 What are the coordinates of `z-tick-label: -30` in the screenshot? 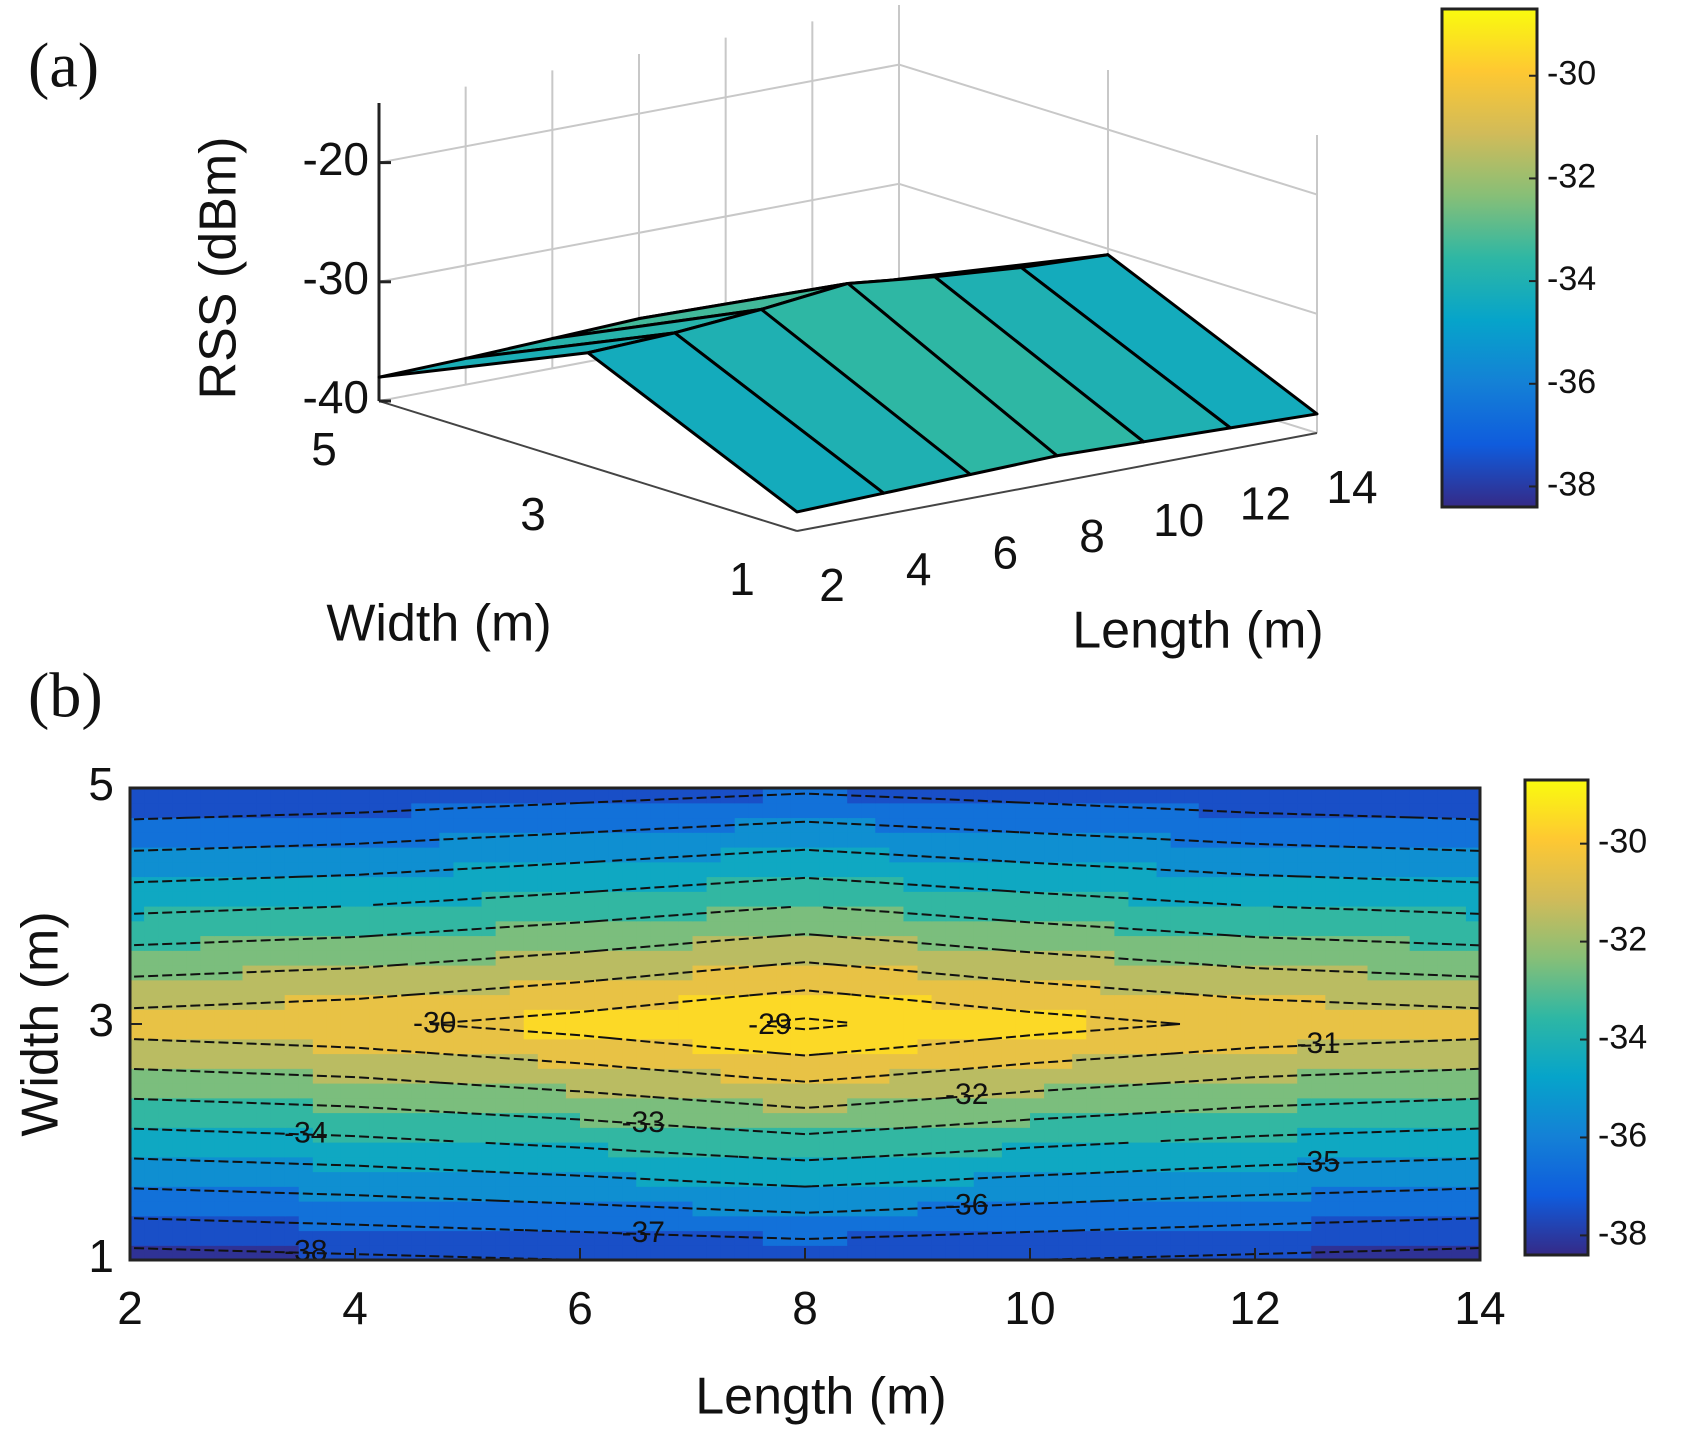 It's located at (336, 278).